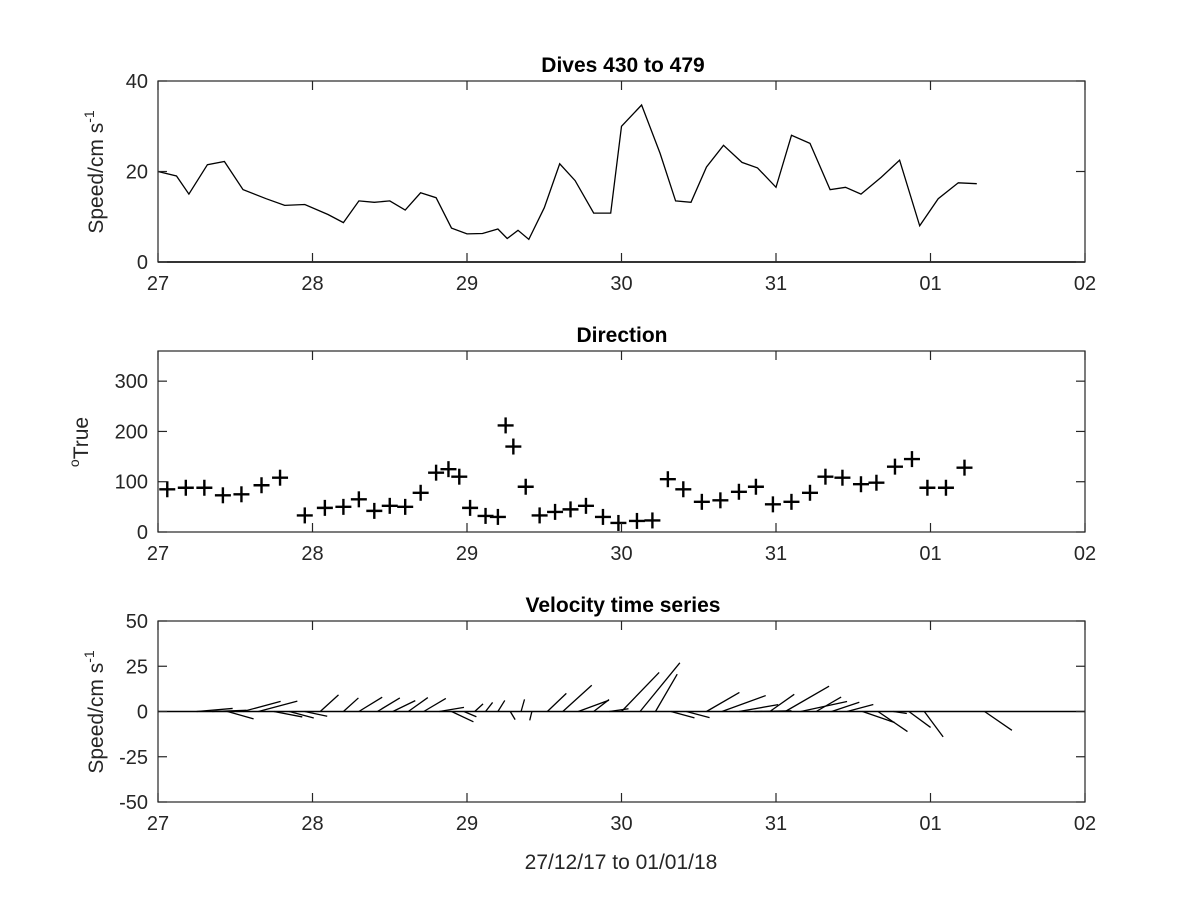 Image resolution: width=1200 pixels, height=900 pixels. I want to click on speed-y-axis-label-exponent: -1, so click(89, 116).